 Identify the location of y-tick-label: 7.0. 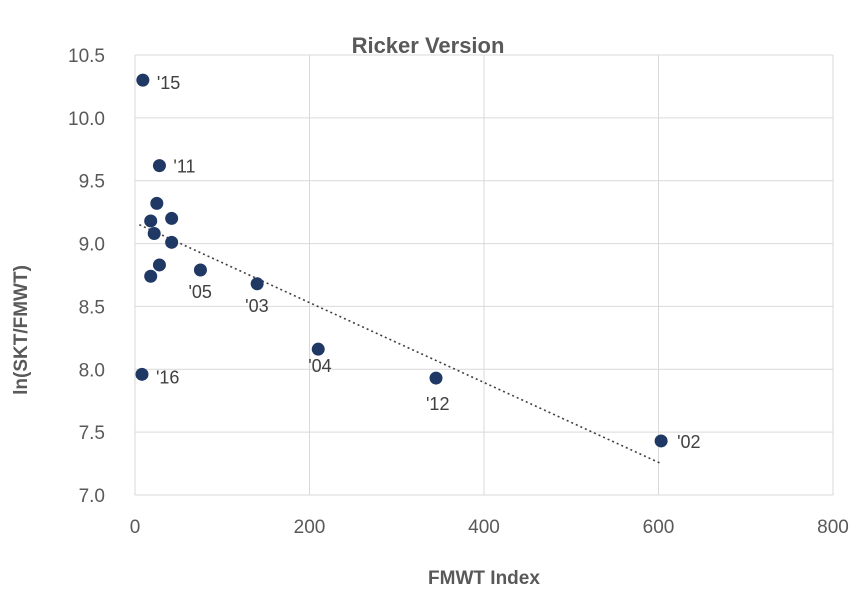
(92, 496).